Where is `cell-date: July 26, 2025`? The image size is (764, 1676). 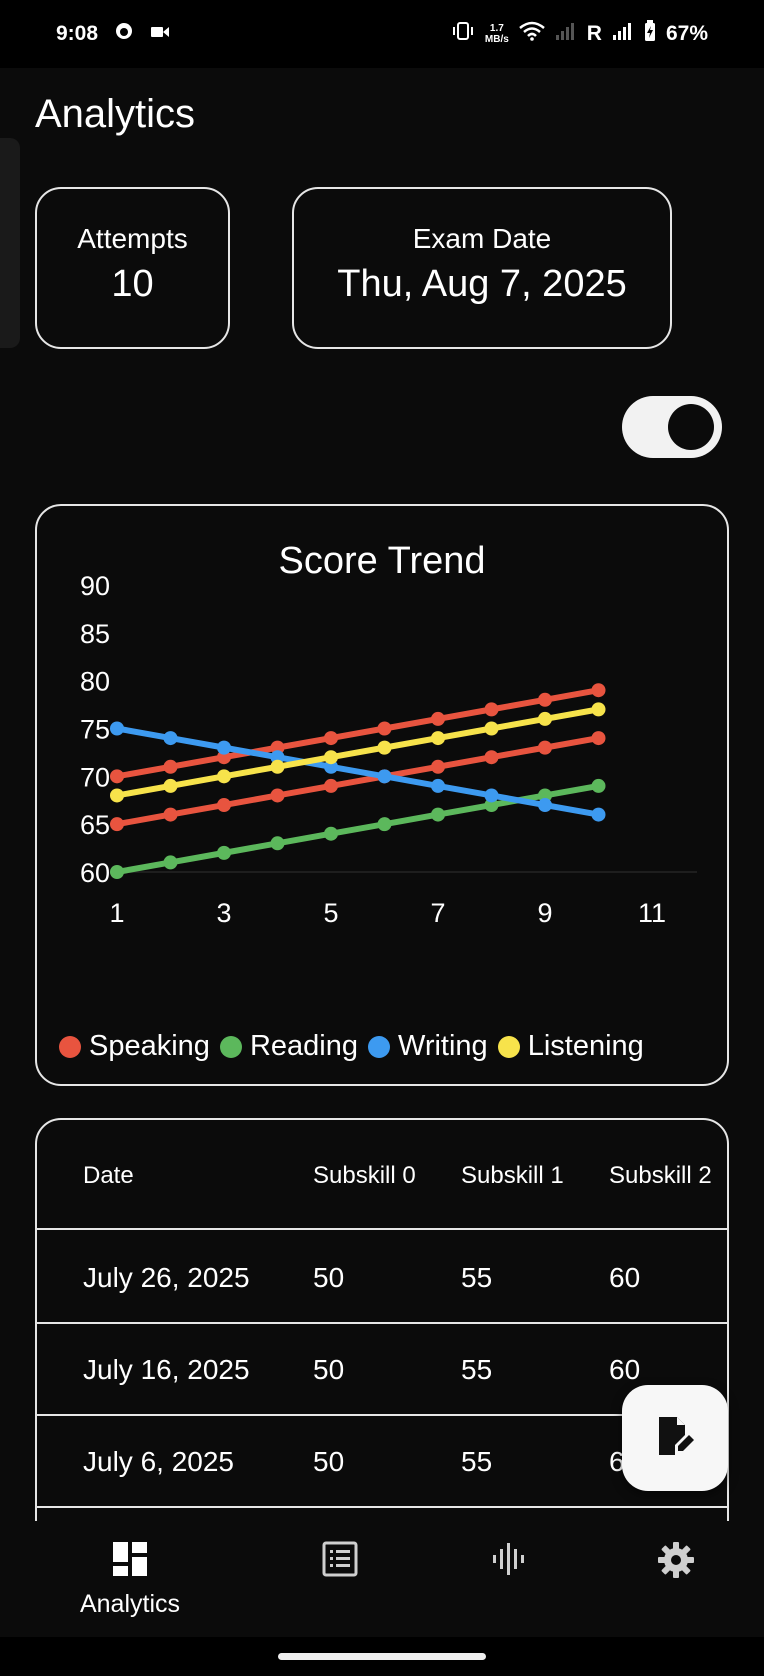
cell-date: July 26, 2025 is located at coordinates (166, 1277).